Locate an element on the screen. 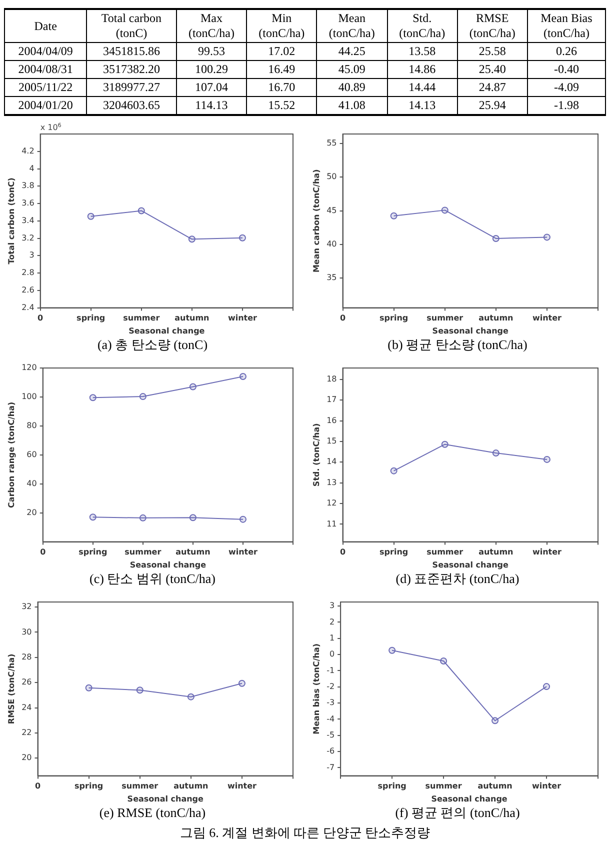  y-tick-label: 3.4 is located at coordinates (27, 220).